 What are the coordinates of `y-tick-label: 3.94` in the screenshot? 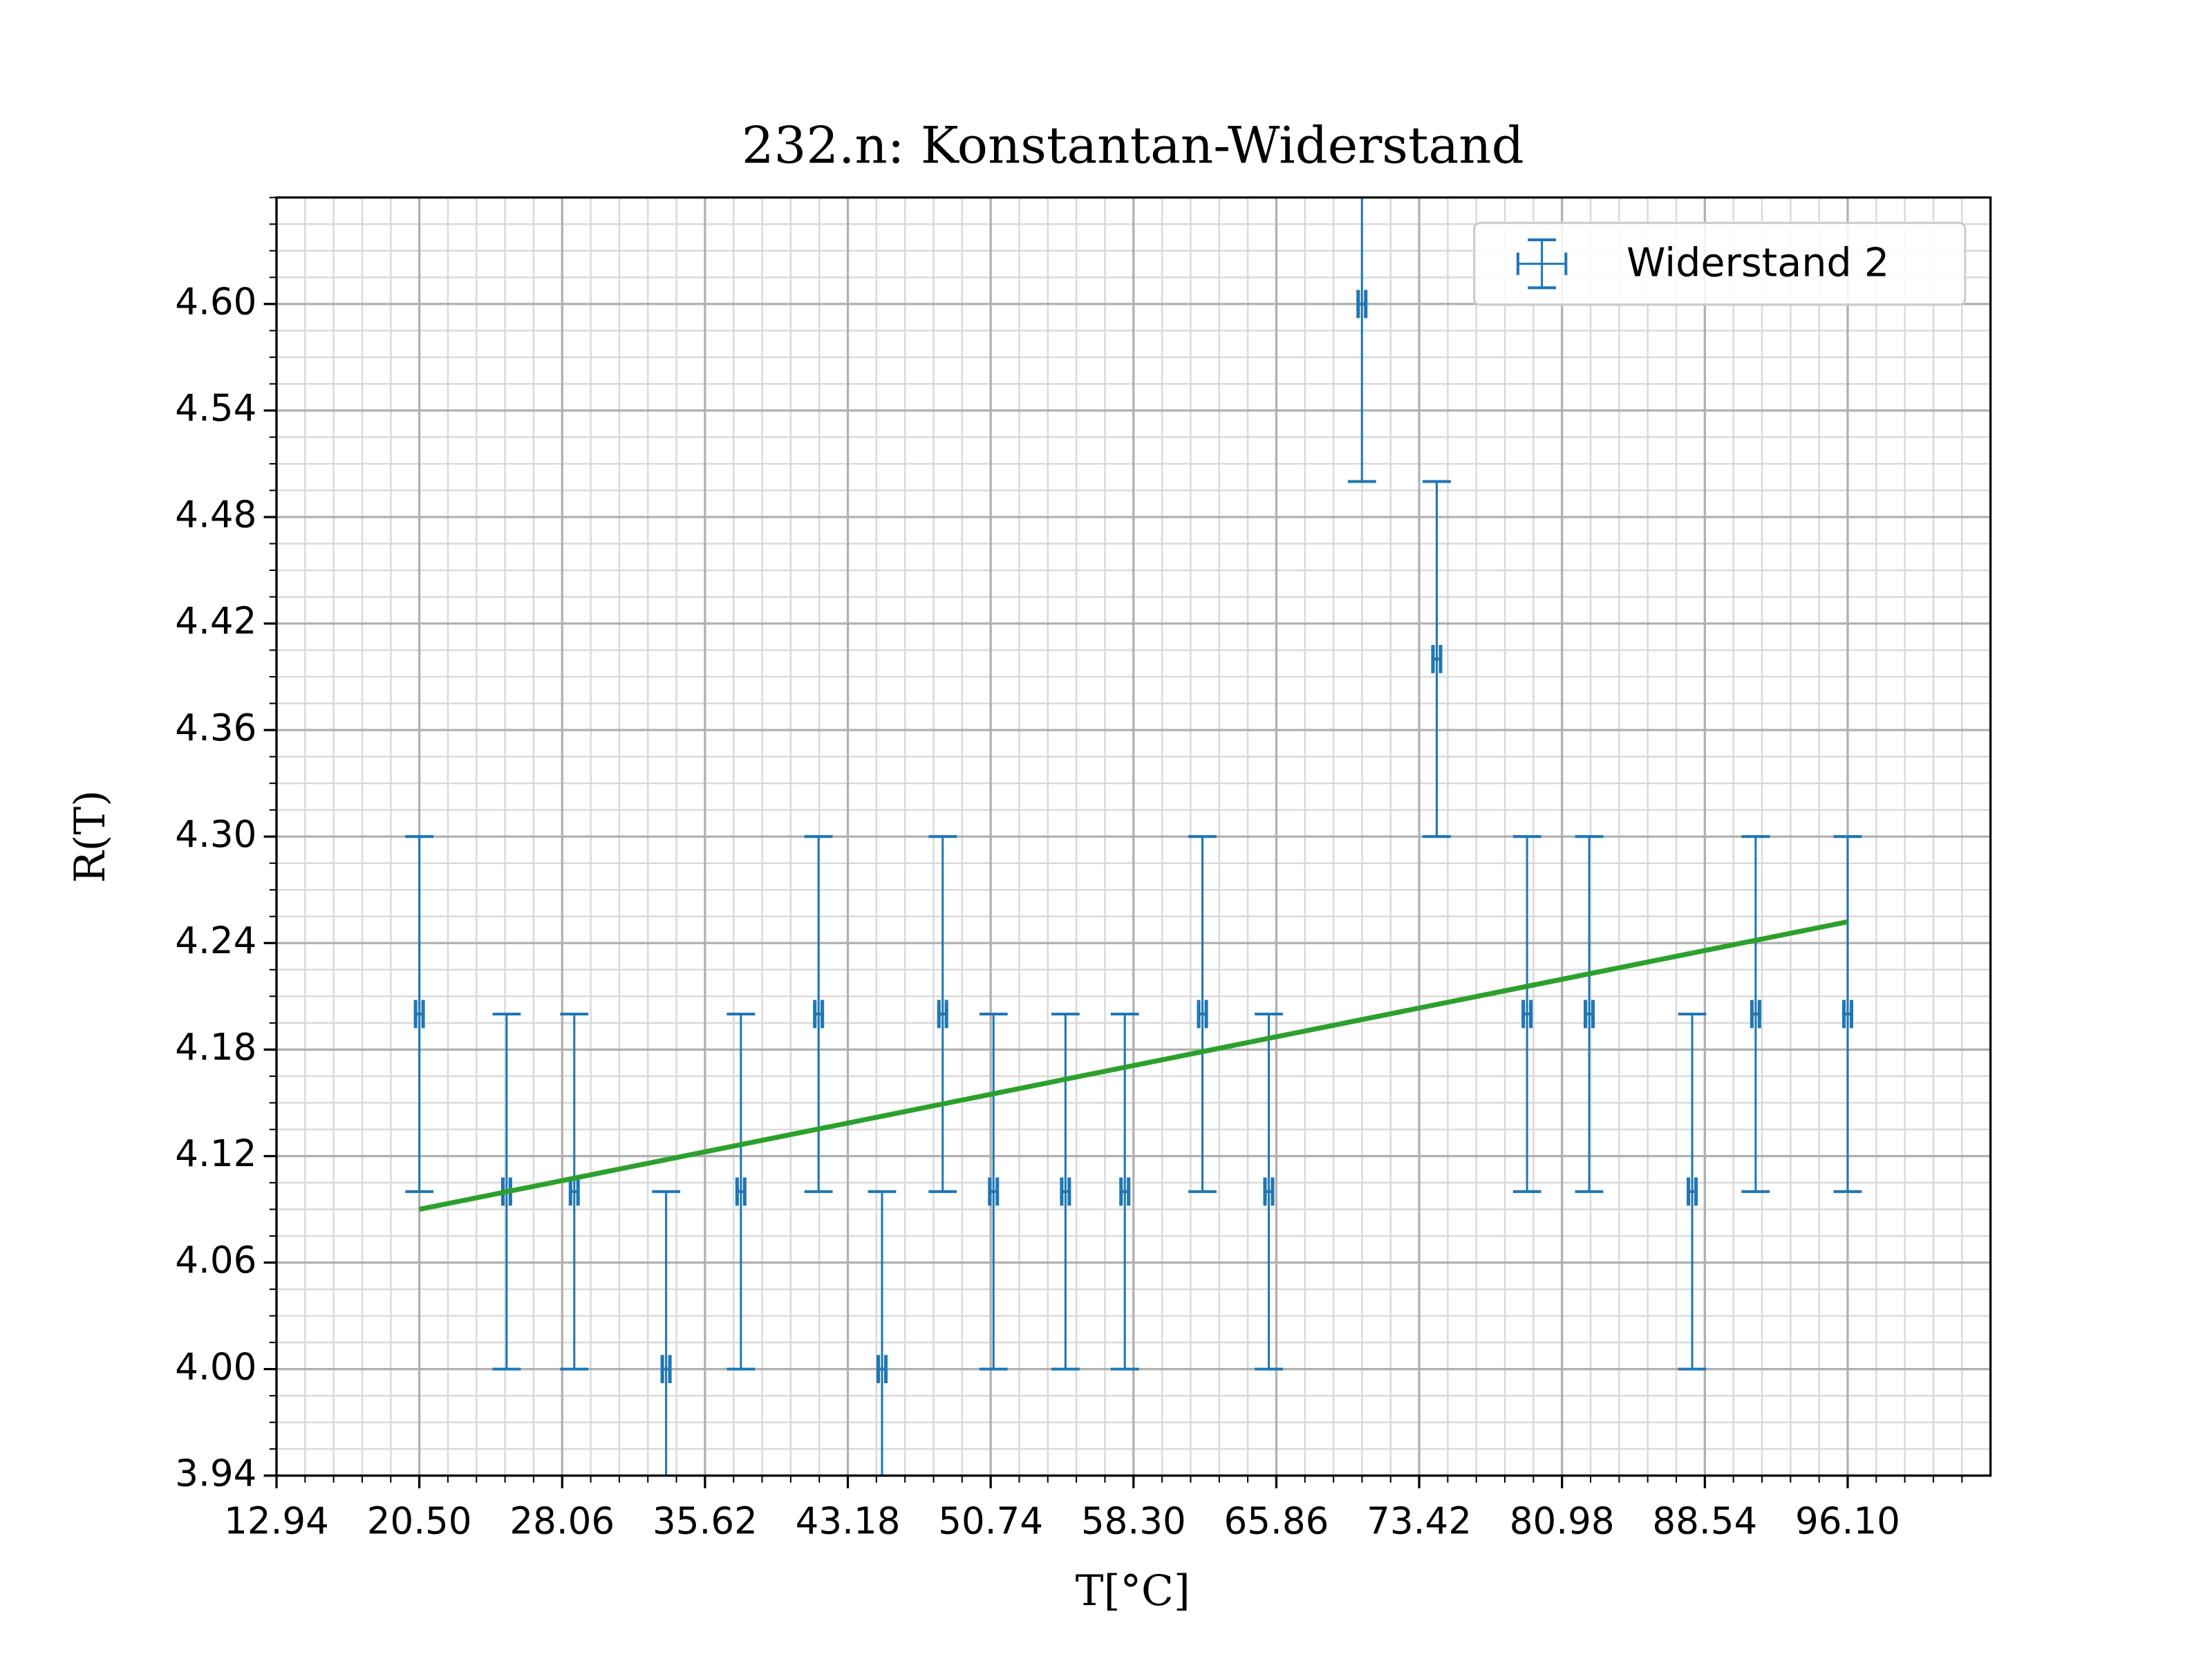 It's located at (215, 1473).